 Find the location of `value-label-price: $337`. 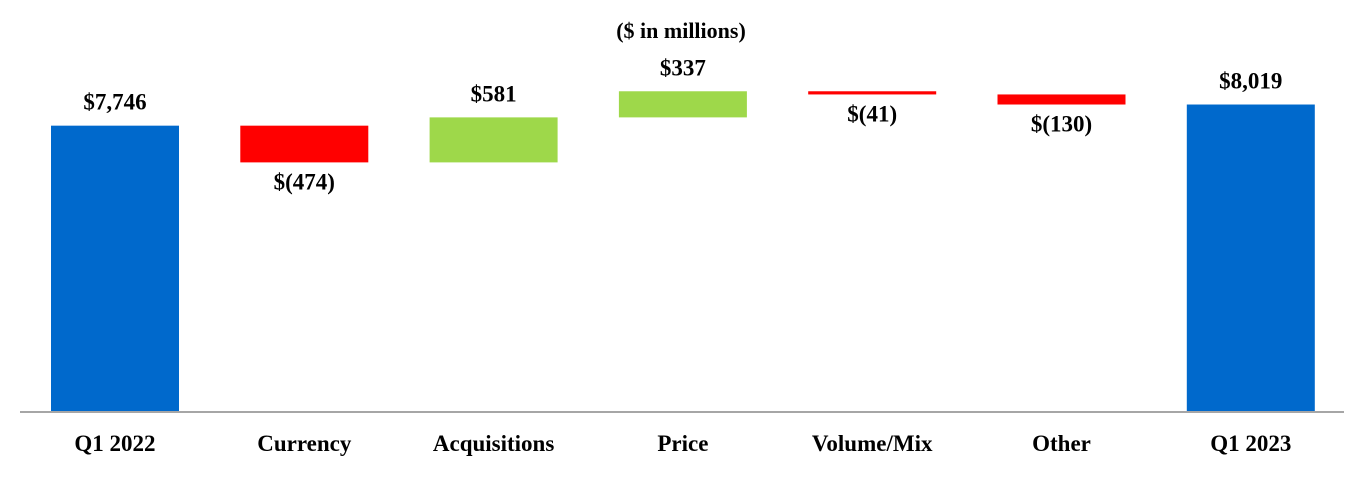

value-label-price: $337 is located at coordinates (683, 67).